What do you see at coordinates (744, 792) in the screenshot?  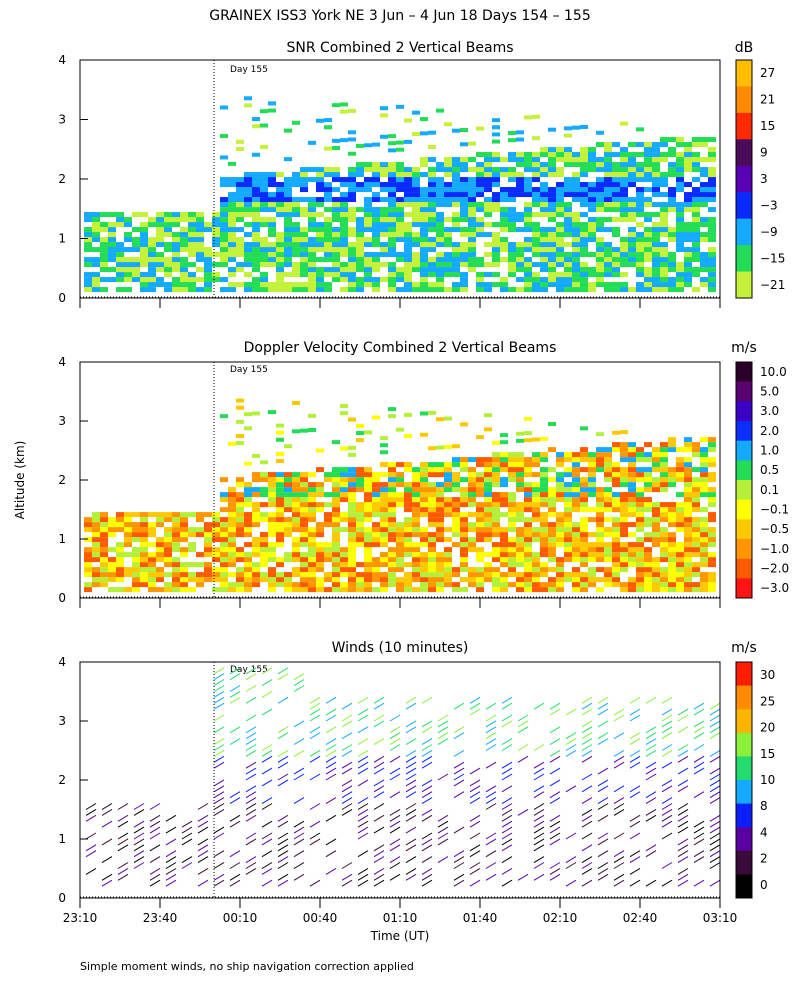 I see `colorbar-segment` at bounding box center [744, 792].